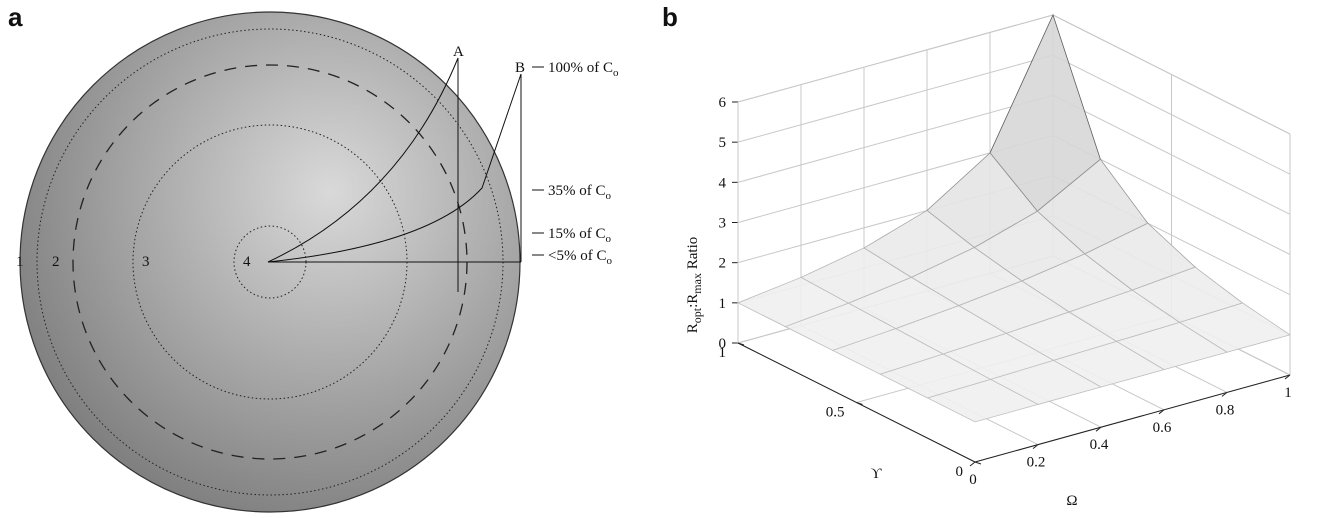 The width and height of the screenshot is (1324, 518). Describe the element at coordinates (723, 353) in the screenshot. I see `y-tick-label: 1` at that location.